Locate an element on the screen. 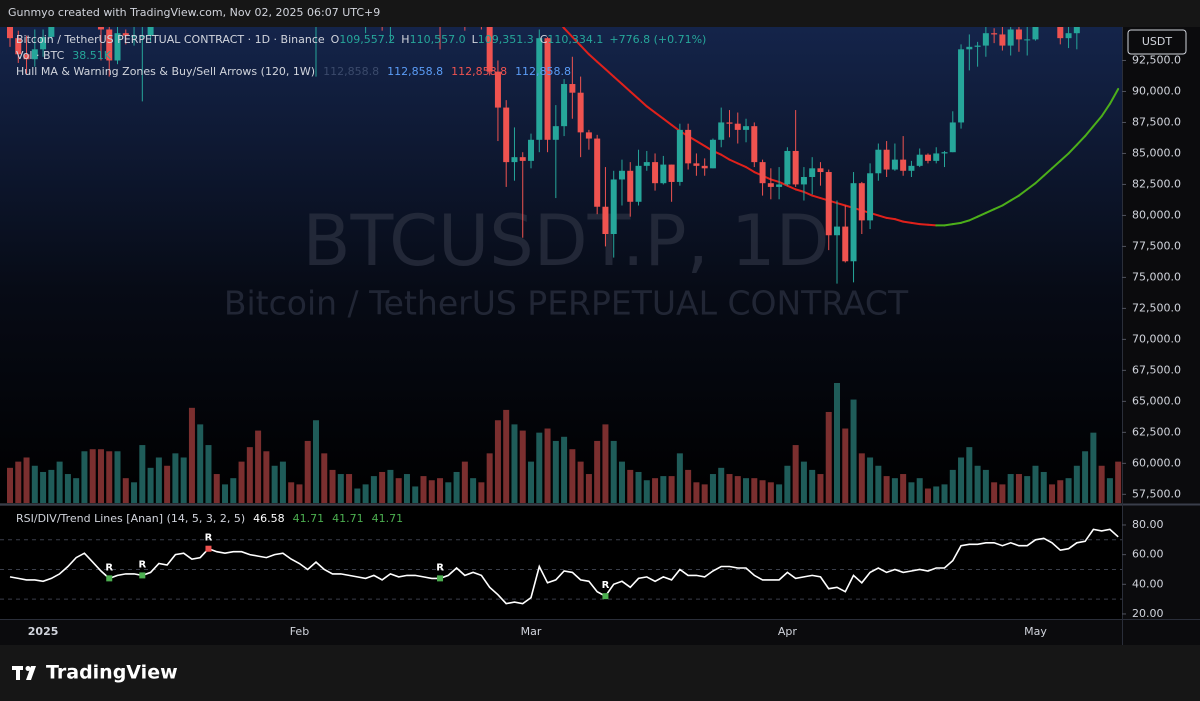  price-axis is located at coordinates (1161, 323).